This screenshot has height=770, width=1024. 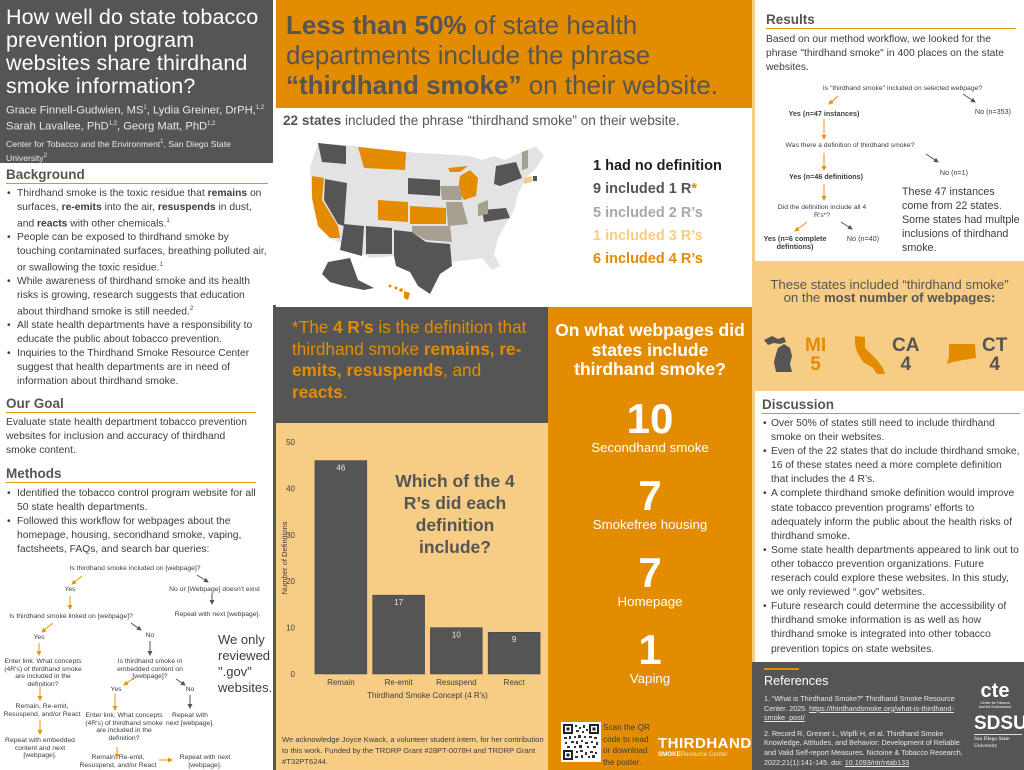 I want to click on state-ok, so click(x=432, y=234).